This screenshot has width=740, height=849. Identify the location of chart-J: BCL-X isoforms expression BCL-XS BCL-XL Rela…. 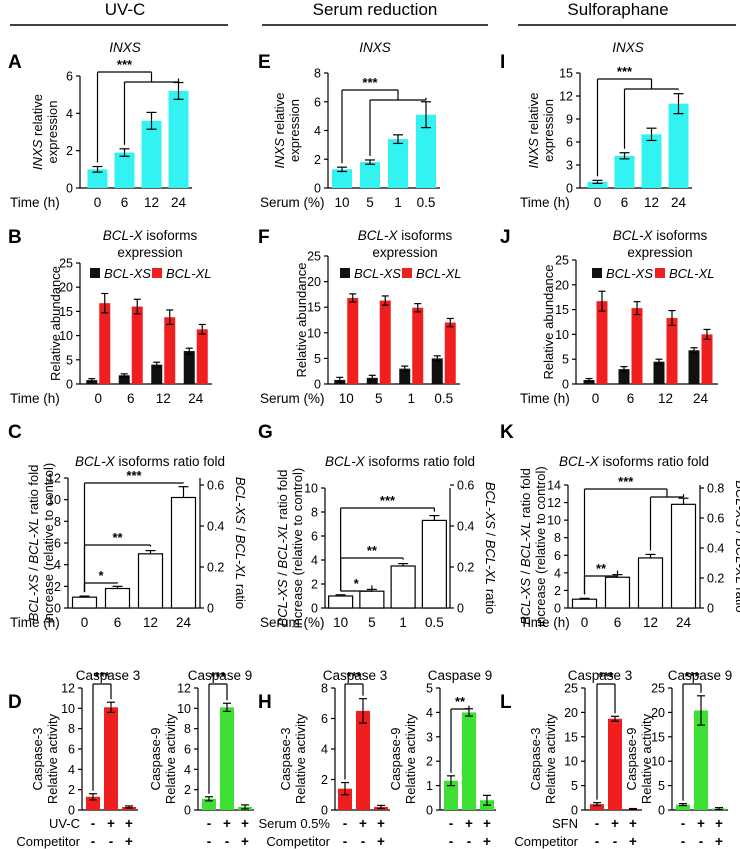
(619, 317).